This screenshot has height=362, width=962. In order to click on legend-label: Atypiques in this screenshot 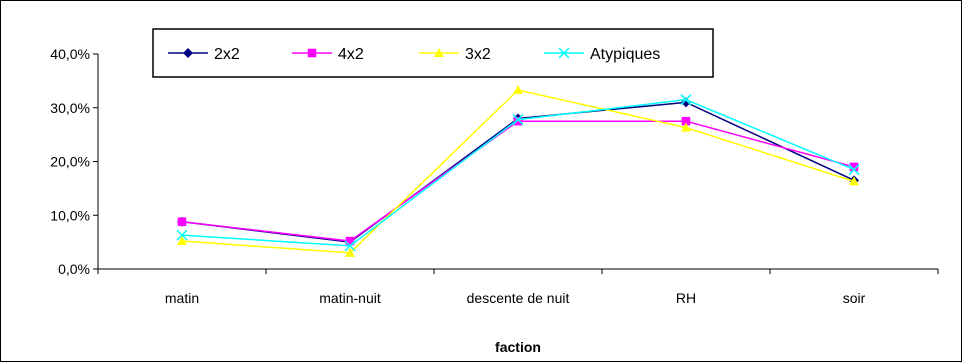, I will do `click(625, 54)`.